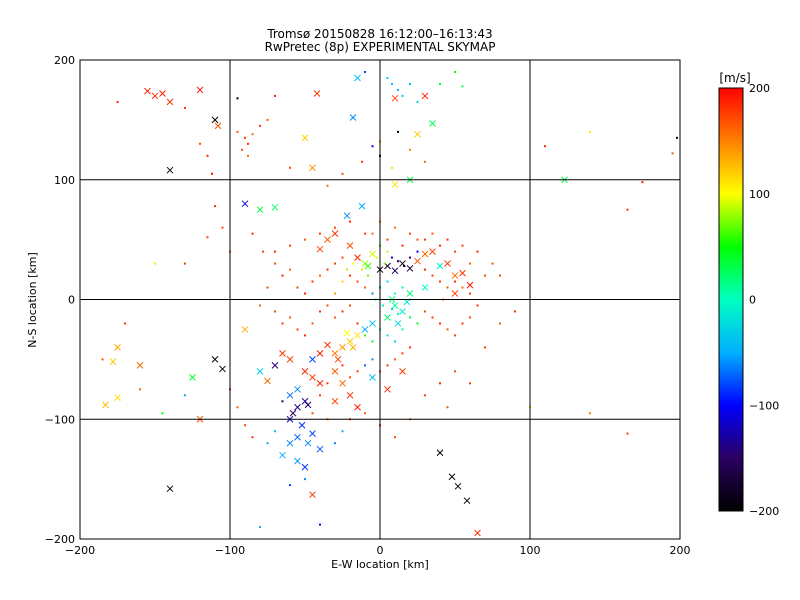  I want to click on chart-subtitle: RwPretec (8p) EXPERIMENTAL SKYMAP, so click(380, 47).